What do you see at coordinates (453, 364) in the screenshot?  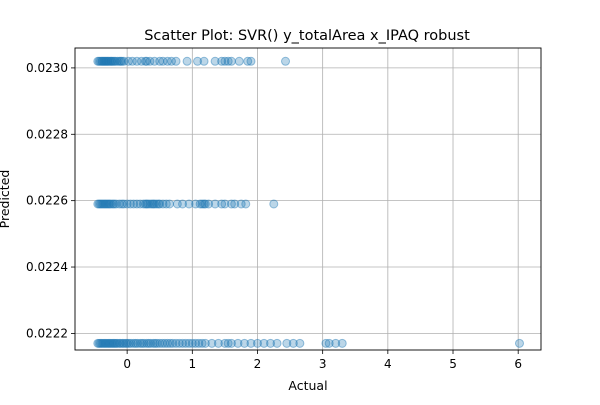 I see `x-tick-label: 5` at bounding box center [453, 364].